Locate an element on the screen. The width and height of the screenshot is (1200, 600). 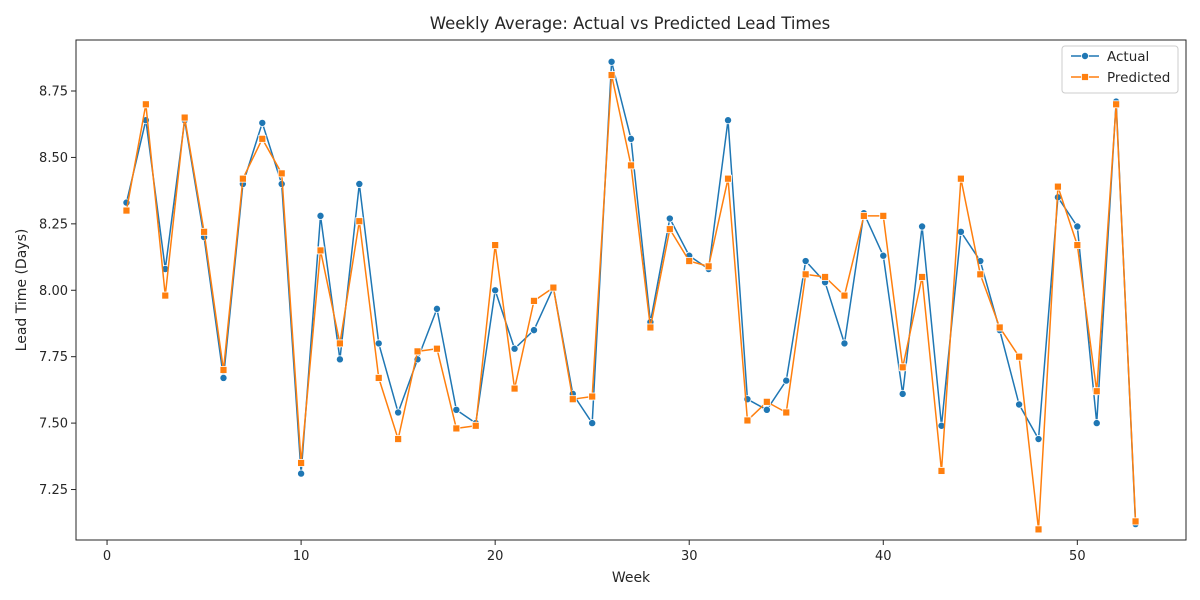
y-tick-label: 7.25 is located at coordinates (53, 490).